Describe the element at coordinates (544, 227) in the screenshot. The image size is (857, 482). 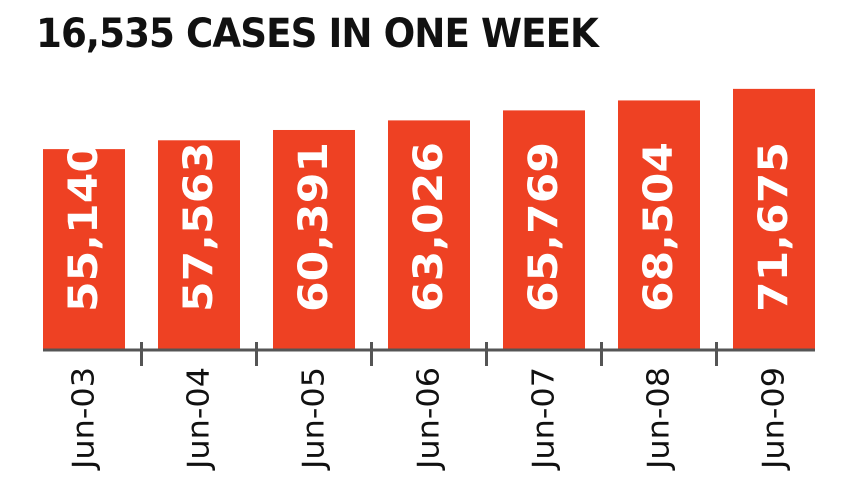
I see `bar-value-label: 65,769` at that location.